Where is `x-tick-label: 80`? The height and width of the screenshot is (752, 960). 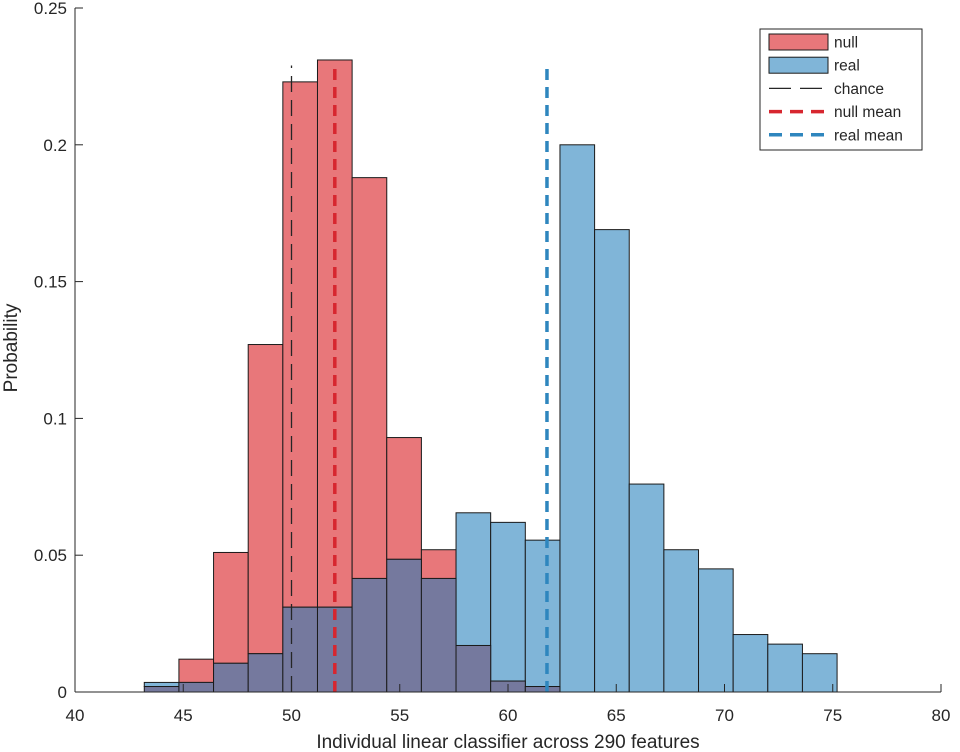
x-tick-label: 80 is located at coordinates (941, 715).